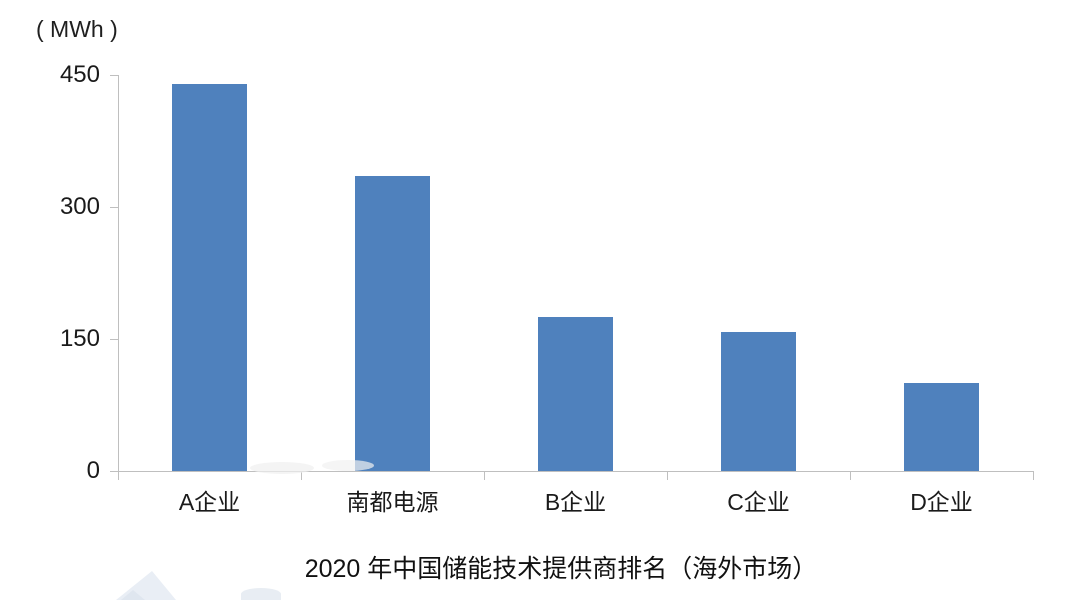 The image size is (1080, 600). I want to click on x-axis-label: D企业, so click(941, 502).